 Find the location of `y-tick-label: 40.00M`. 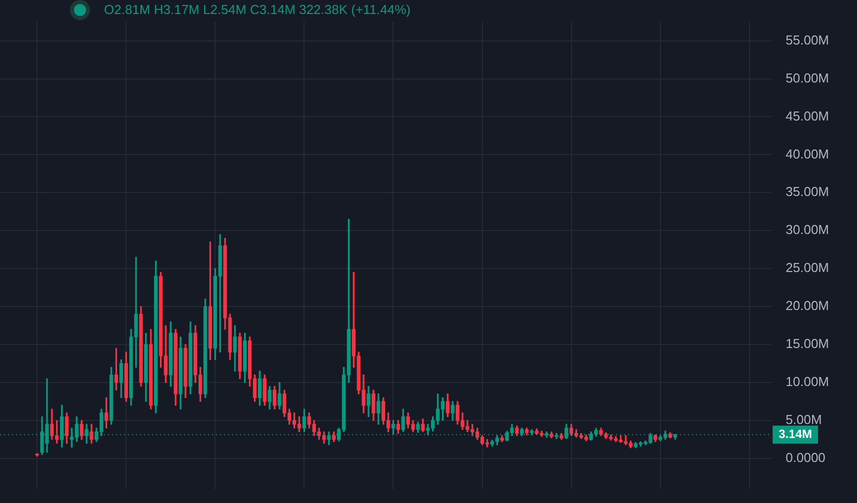

y-tick-label: 40.00M is located at coordinates (808, 154).